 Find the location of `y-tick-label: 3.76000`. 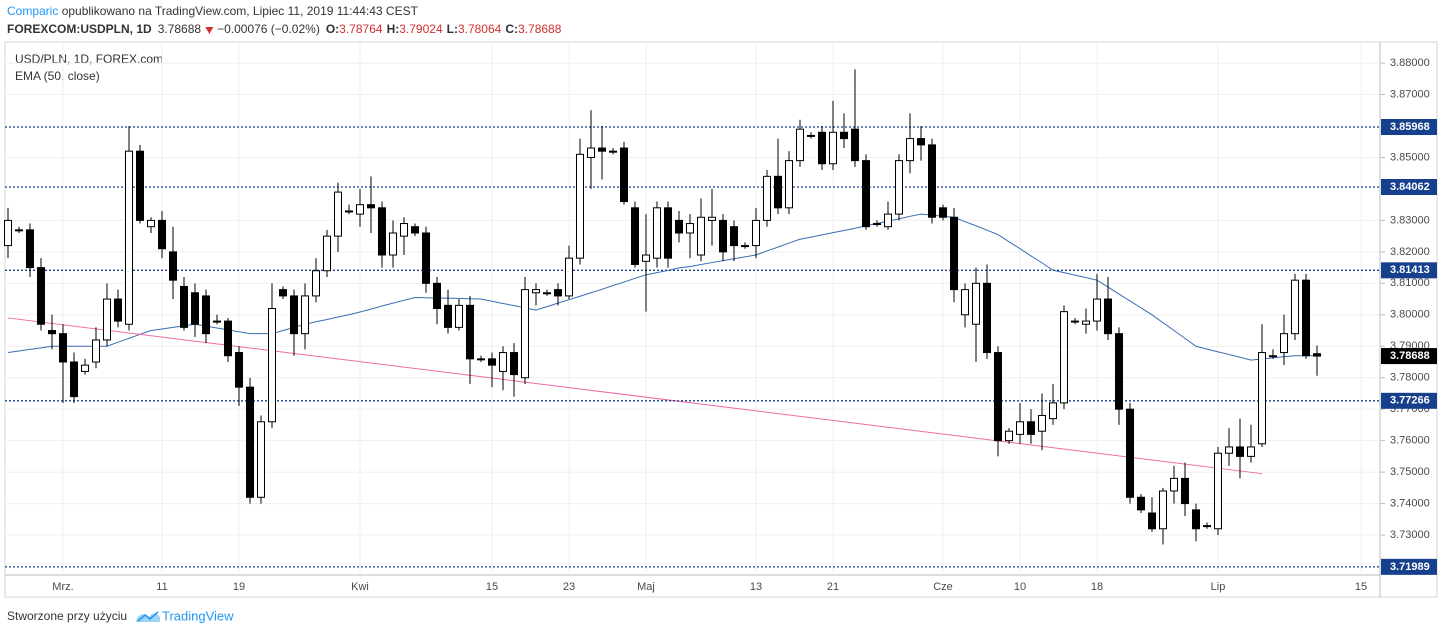

y-tick-label: 3.76000 is located at coordinates (1410, 441).